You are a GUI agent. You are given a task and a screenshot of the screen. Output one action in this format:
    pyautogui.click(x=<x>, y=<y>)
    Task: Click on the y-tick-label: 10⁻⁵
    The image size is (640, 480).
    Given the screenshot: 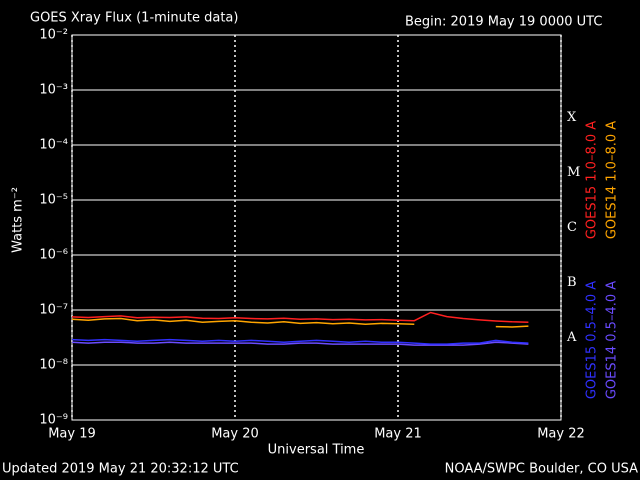 What is the action you would take?
    pyautogui.click(x=53, y=200)
    